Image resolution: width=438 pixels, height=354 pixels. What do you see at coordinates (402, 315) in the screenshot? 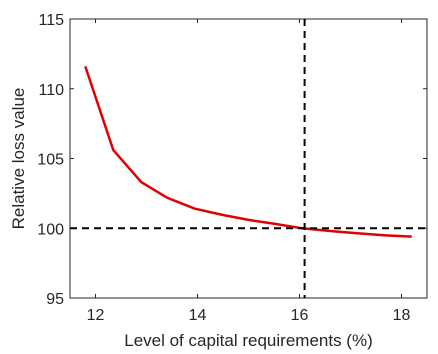
I see `x-tick-label: 18` at bounding box center [402, 315].